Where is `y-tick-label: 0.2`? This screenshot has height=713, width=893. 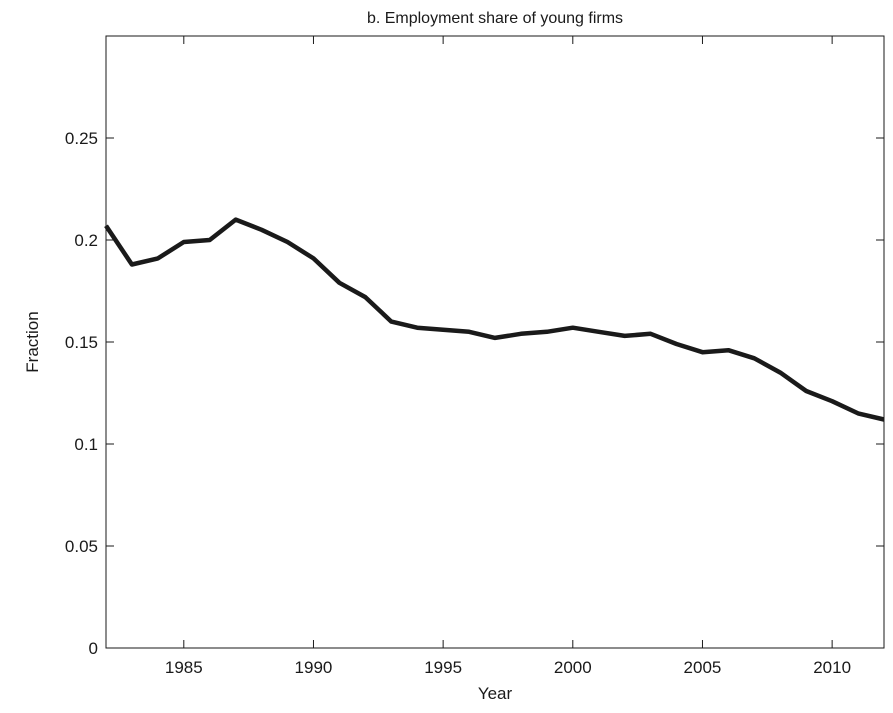
y-tick-label: 0.2 is located at coordinates (86, 240).